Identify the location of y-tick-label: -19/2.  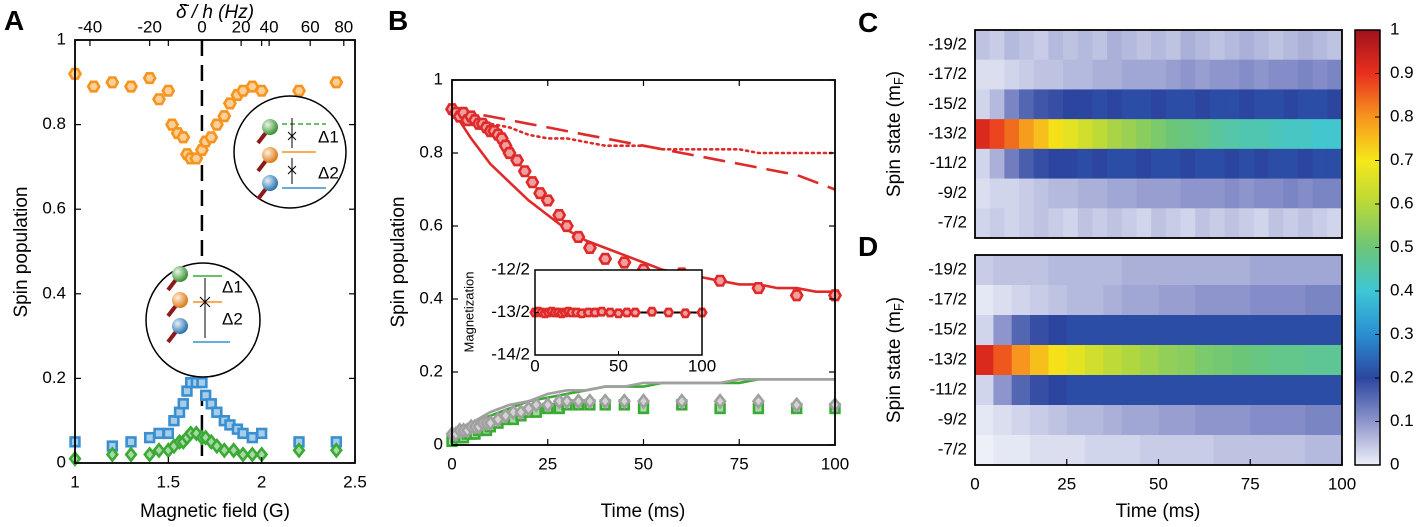
(947, 268).